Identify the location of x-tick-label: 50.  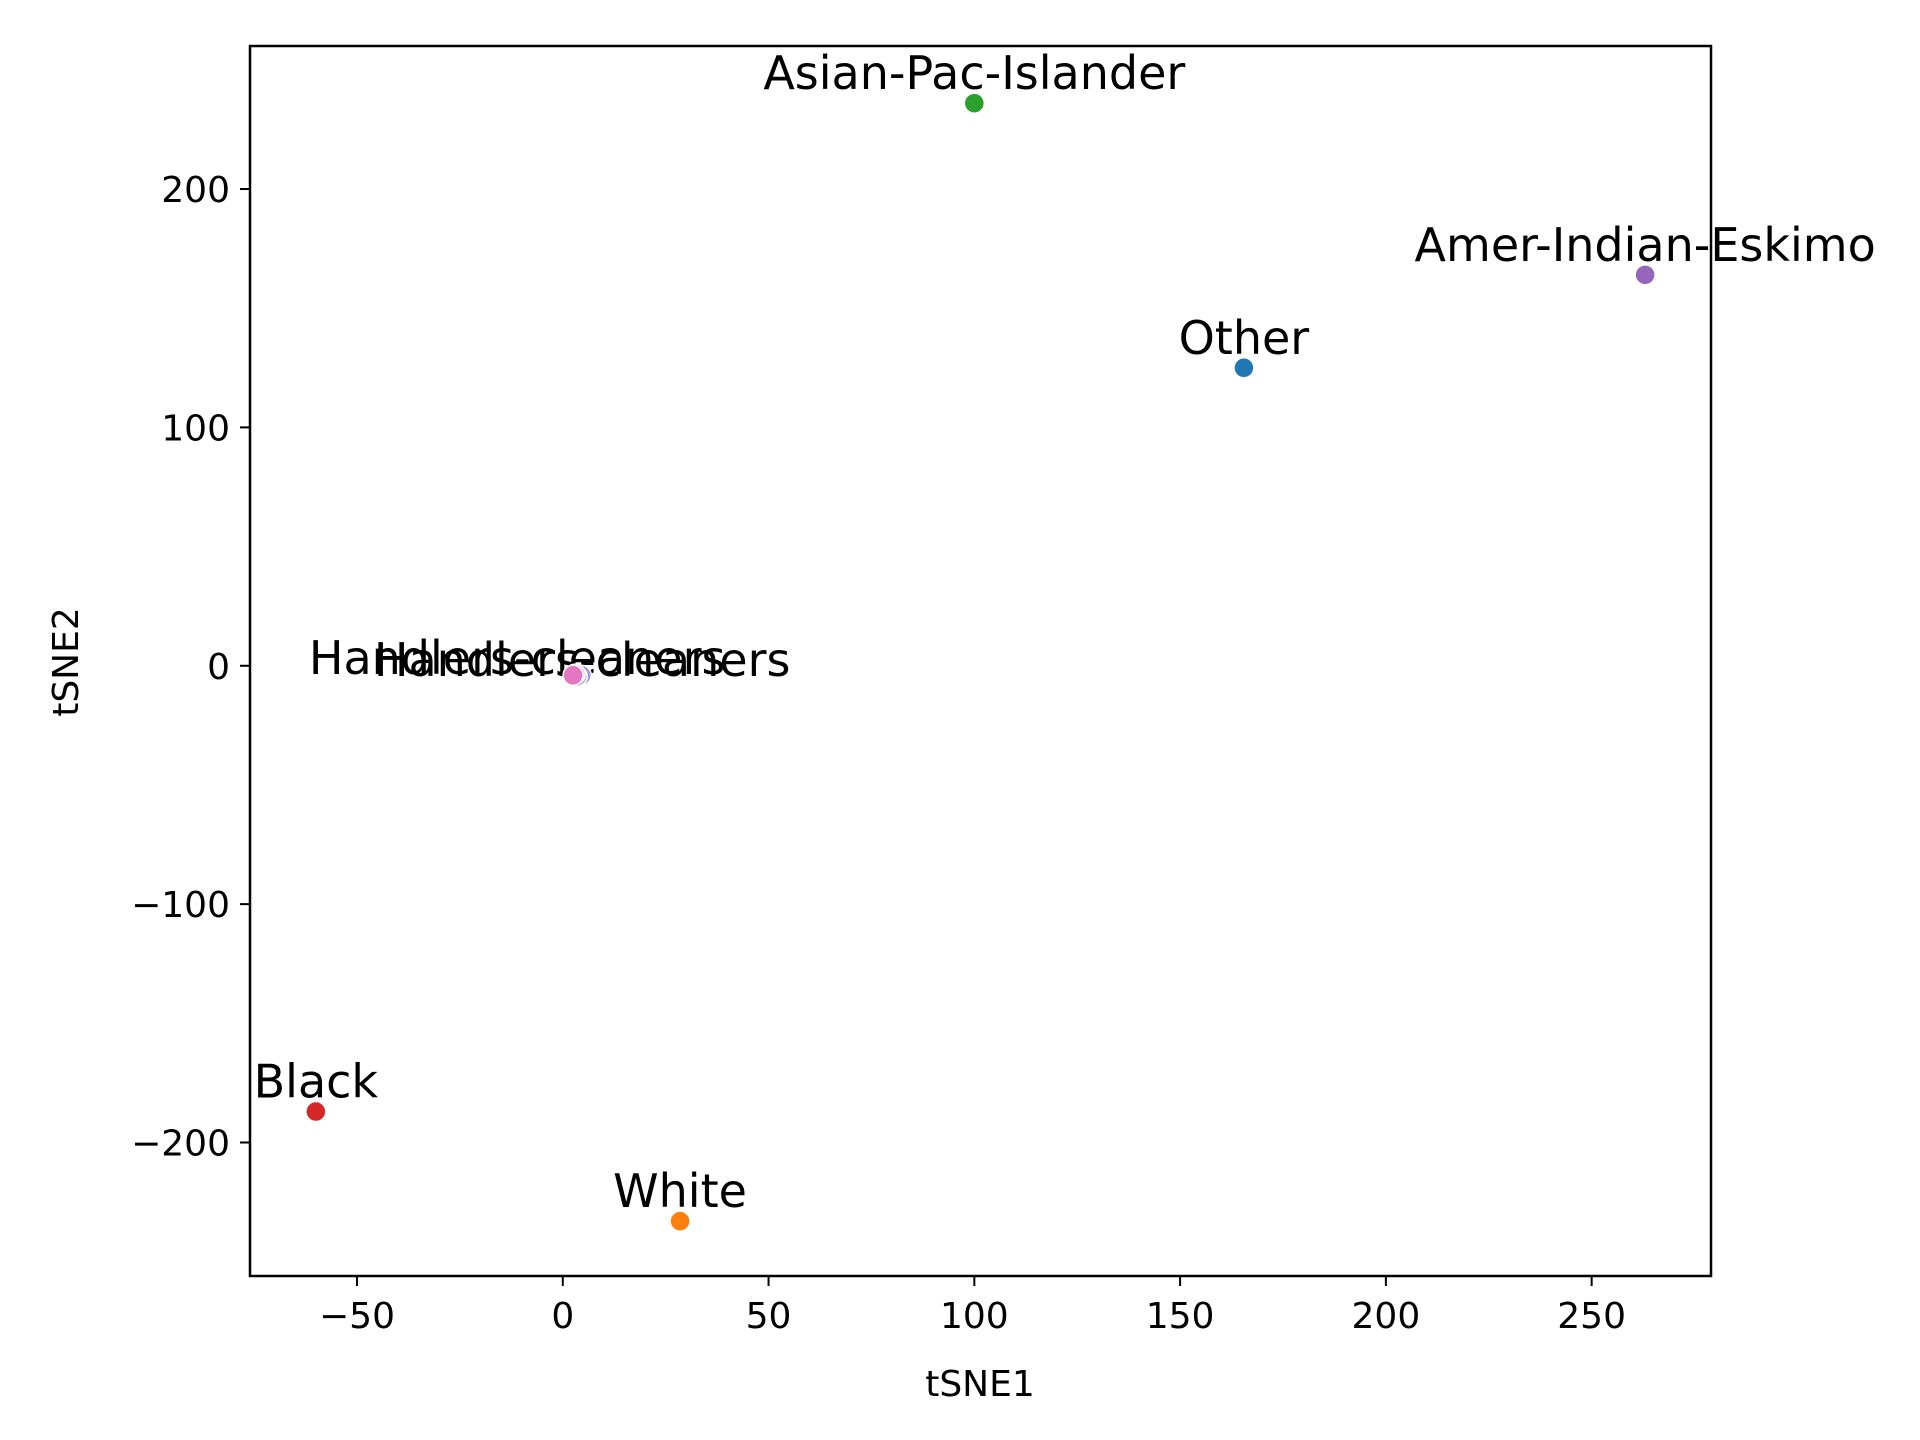
(769, 1316).